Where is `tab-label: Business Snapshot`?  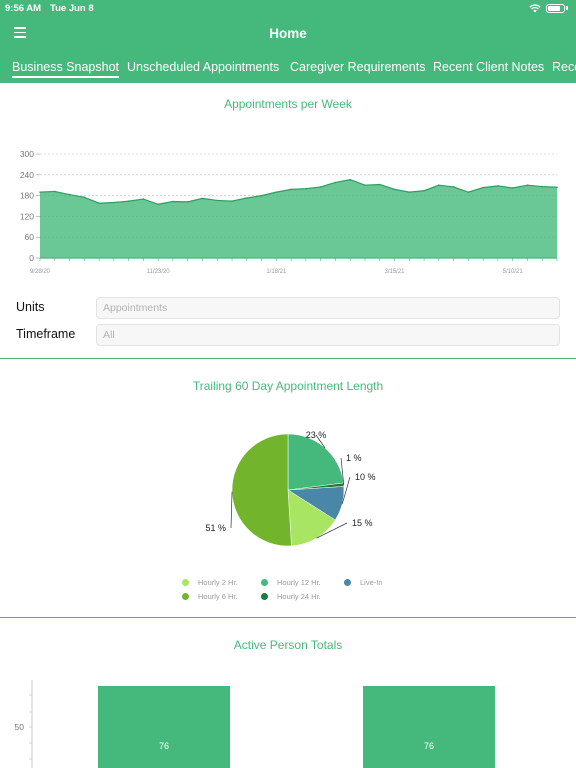 tab-label: Business Snapshot is located at coordinates (66, 67).